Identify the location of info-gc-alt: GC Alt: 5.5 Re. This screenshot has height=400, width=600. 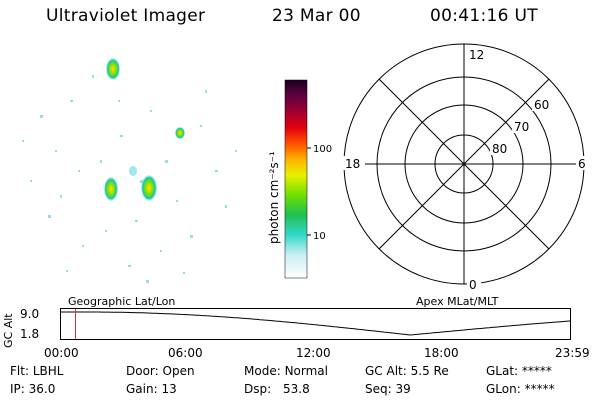
(407, 371).